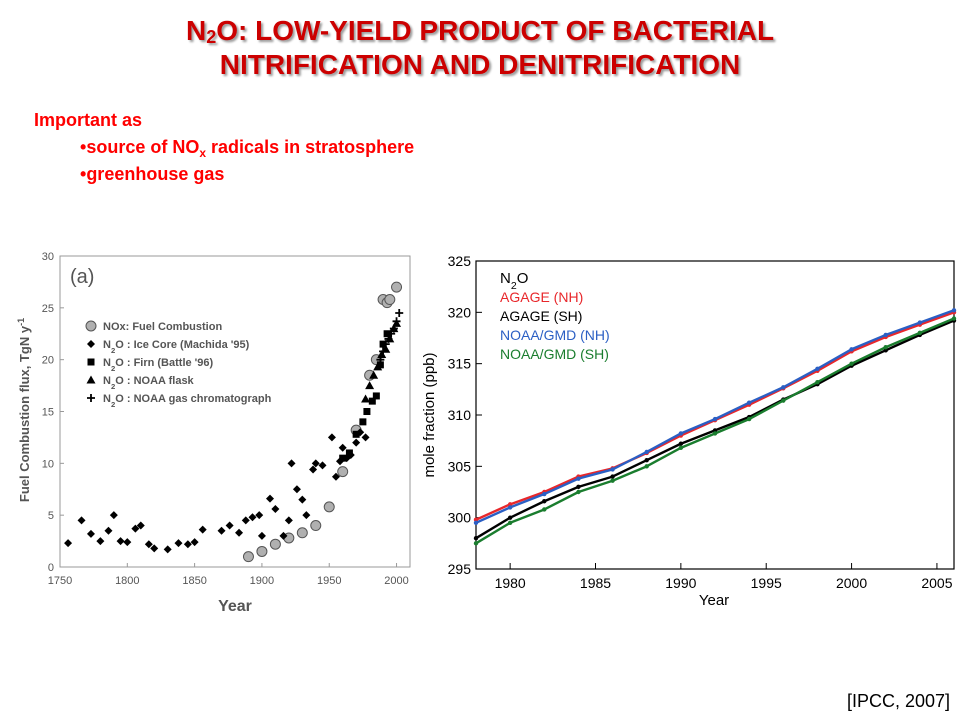  Describe the element at coordinates (541, 316) in the screenshot. I see `chart-b-legend-label-agage-sh: AGAGE (SH)` at that location.